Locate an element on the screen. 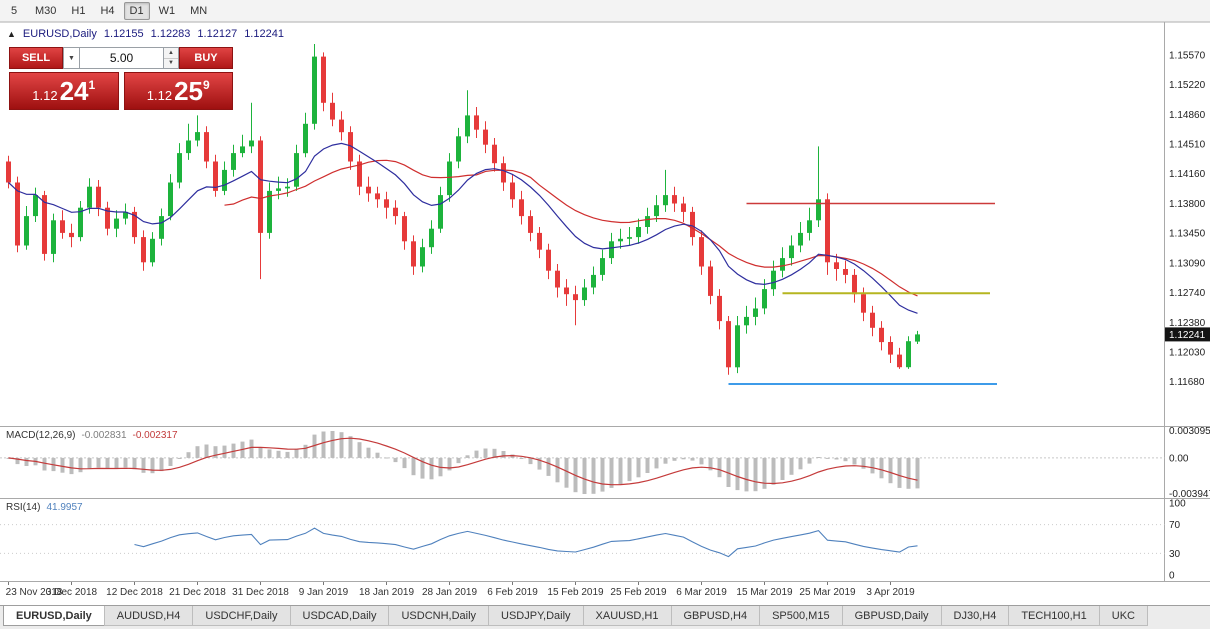 Image resolution: width=1210 pixels, height=629 pixels. svg-text: 1.15570 is located at coordinates (1187, 55).